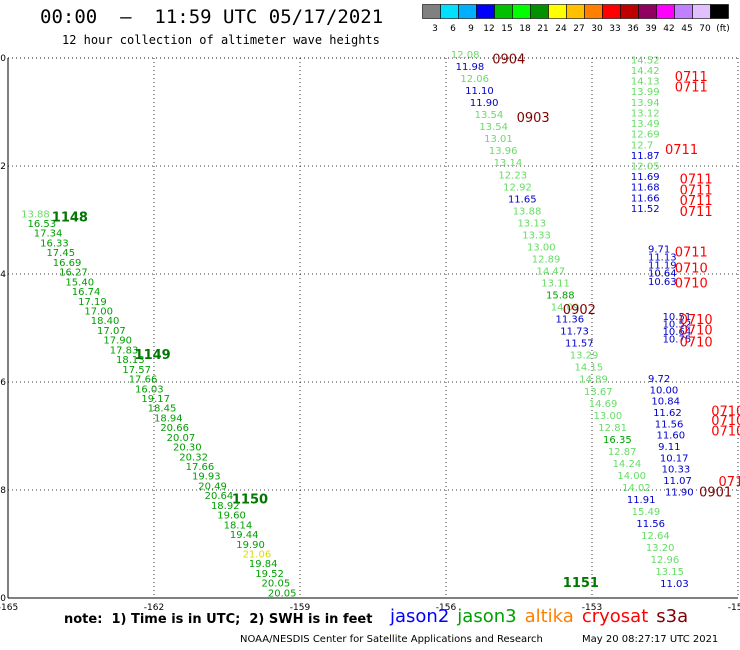 Image resolution: width=740 pixels, height=650 pixels. What do you see at coordinates (608, 416) in the screenshot?
I see `swh-value: 13.00` at bounding box center [608, 416].